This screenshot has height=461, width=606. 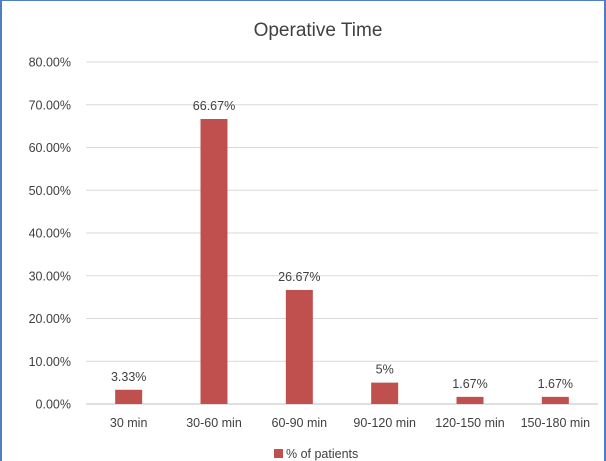 I want to click on x-tick-label: 30-60 min, so click(x=214, y=423).